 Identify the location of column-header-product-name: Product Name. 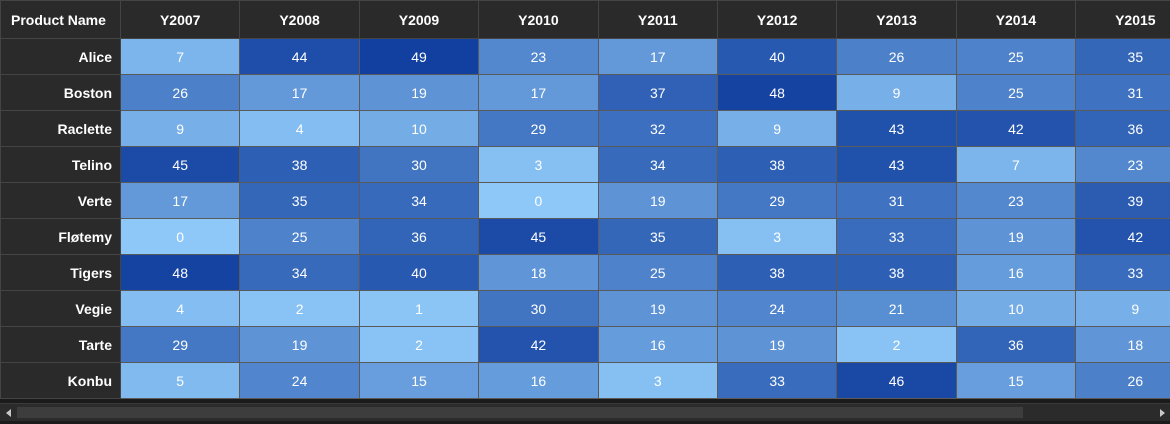
(60, 19).